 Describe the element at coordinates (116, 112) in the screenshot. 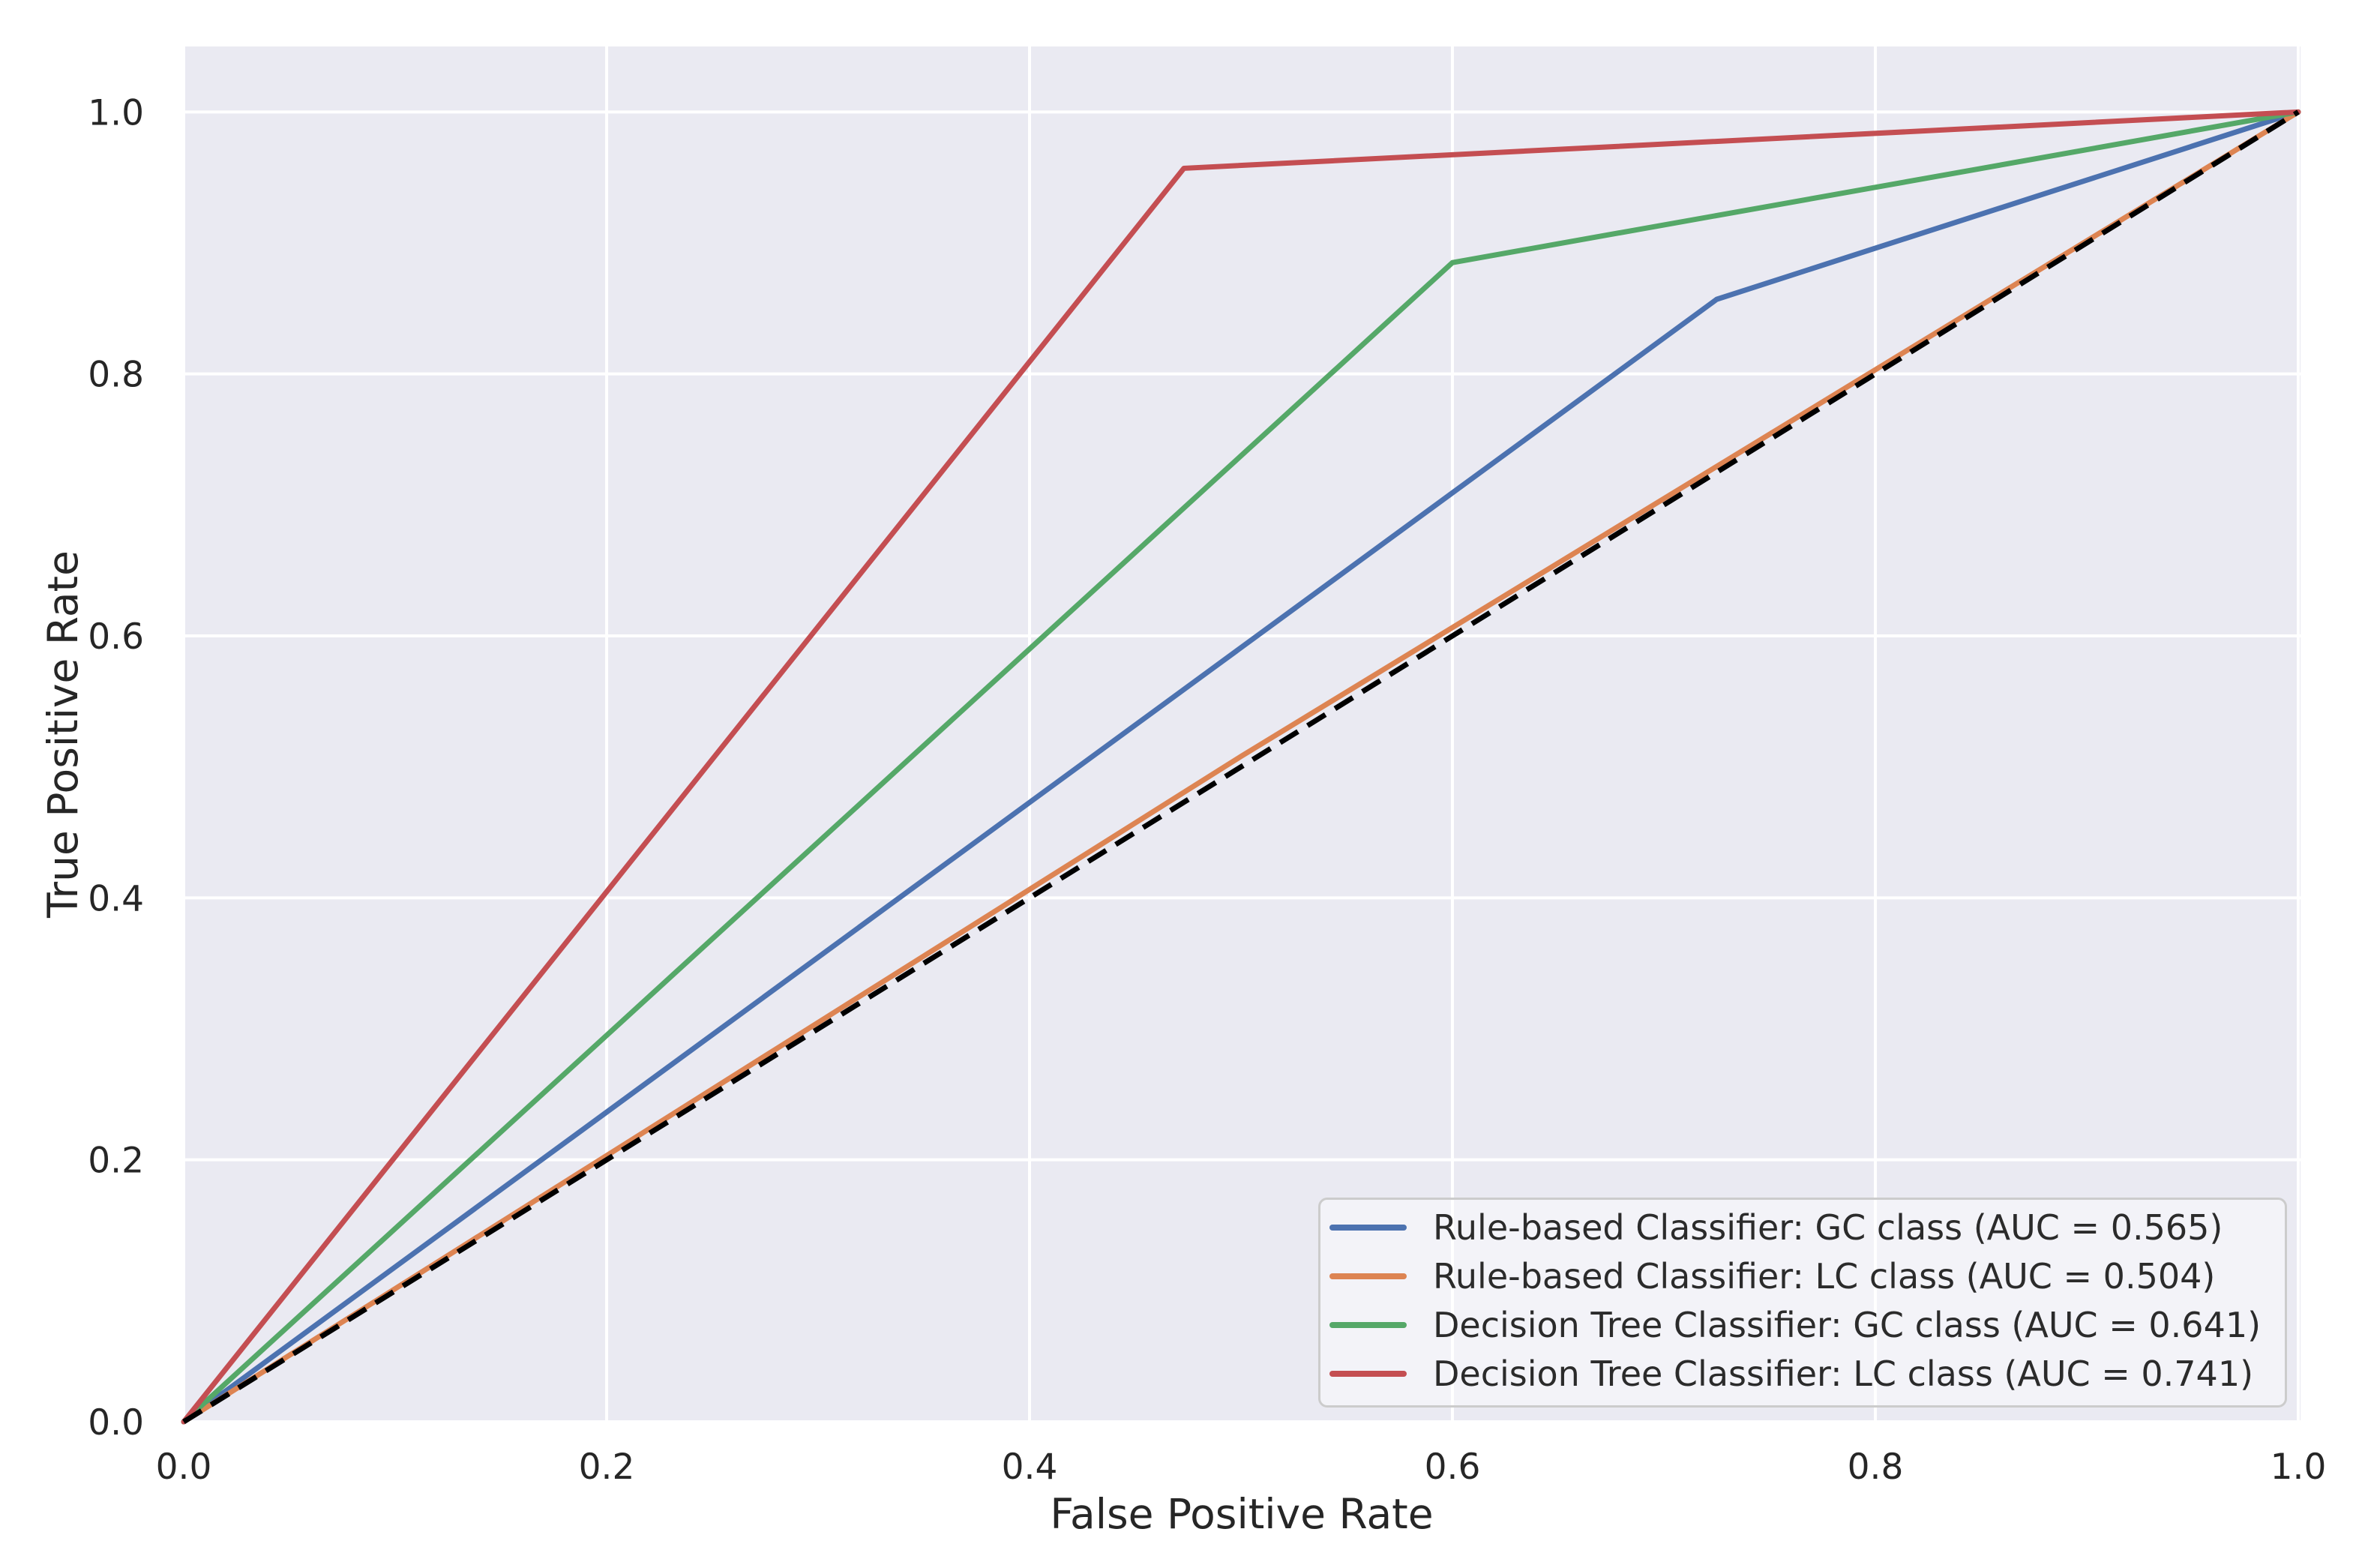

I see `y-tick-label: 1.0` at that location.